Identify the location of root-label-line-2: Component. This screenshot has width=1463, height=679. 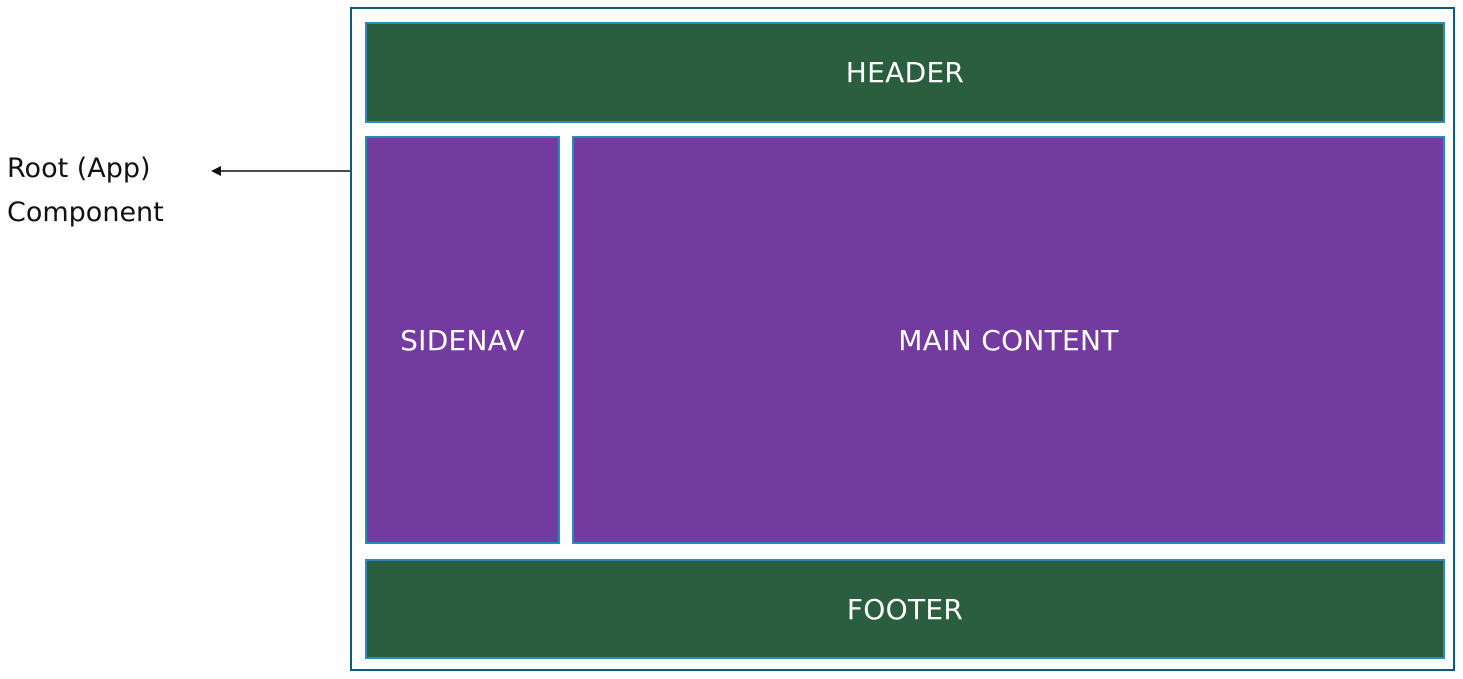
(85, 212).